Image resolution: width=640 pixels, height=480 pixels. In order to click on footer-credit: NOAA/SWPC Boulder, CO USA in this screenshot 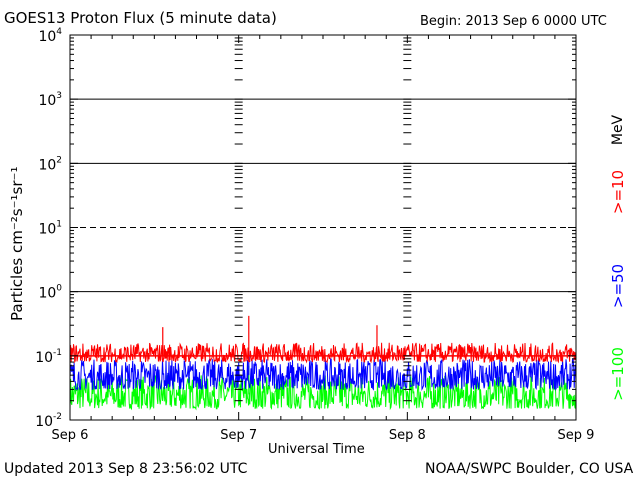, I will do `click(529, 469)`.